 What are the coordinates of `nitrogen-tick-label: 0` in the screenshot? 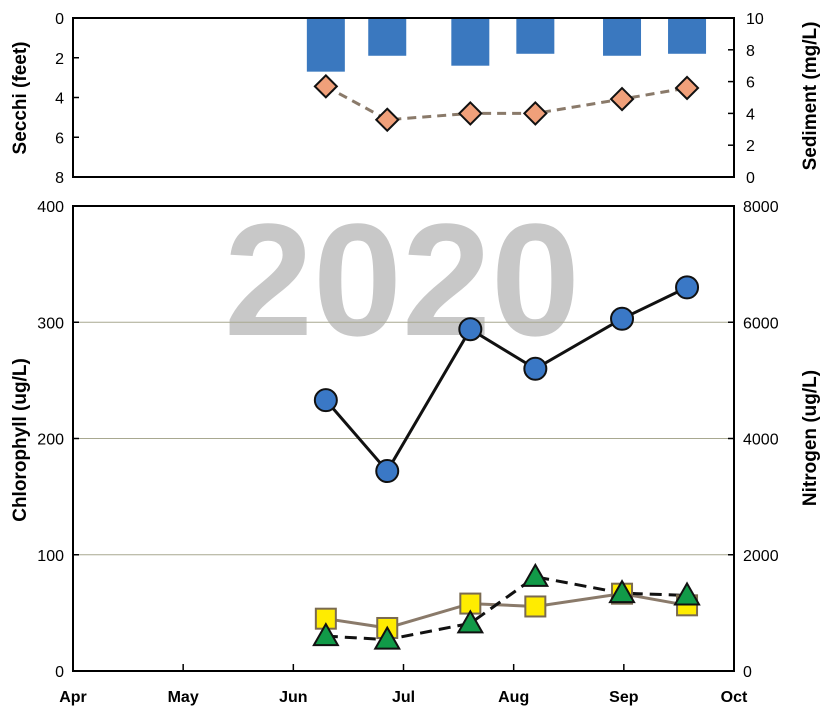 It's located at (747, 672).